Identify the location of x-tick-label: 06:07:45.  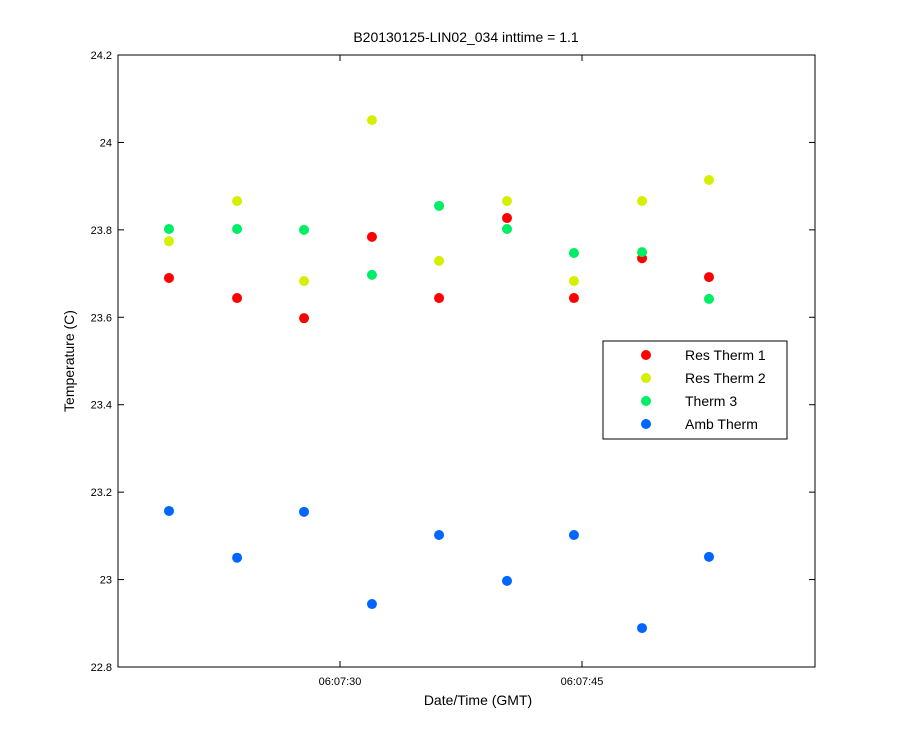
(582, 682).